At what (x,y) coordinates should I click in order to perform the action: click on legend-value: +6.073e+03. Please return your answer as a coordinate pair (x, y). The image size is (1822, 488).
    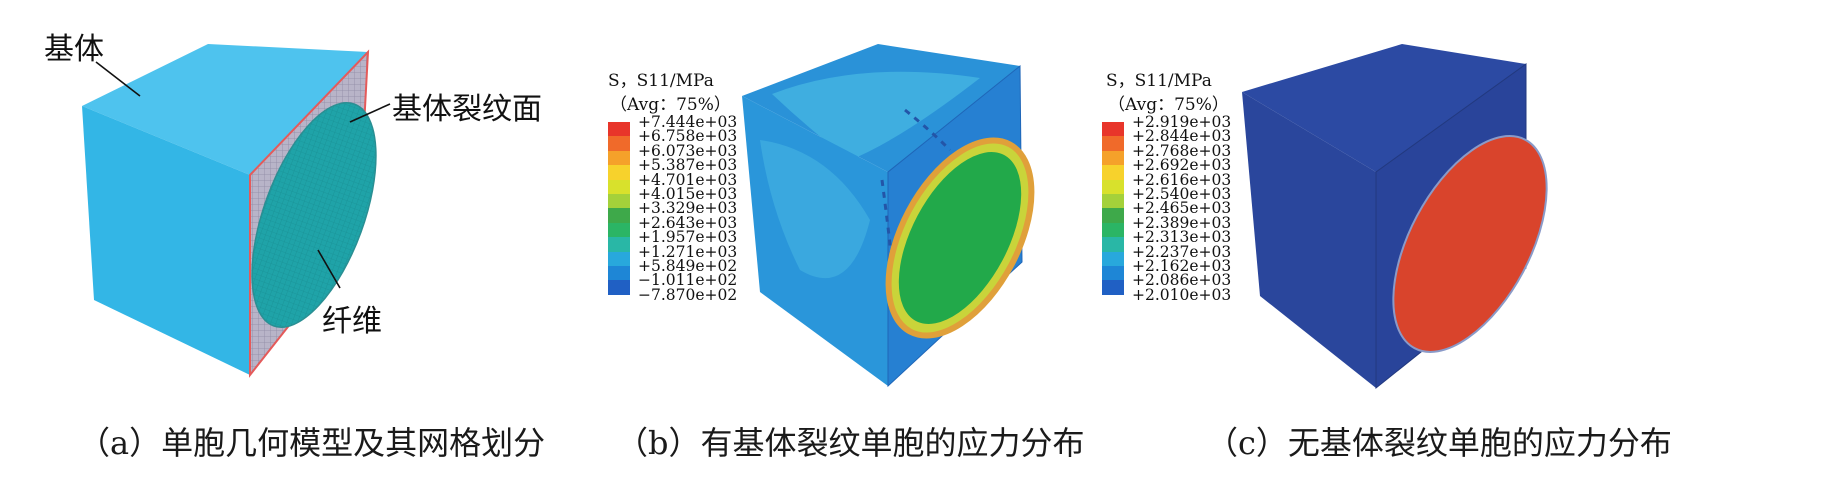
    Looking at the image, I should click on (688, 150).